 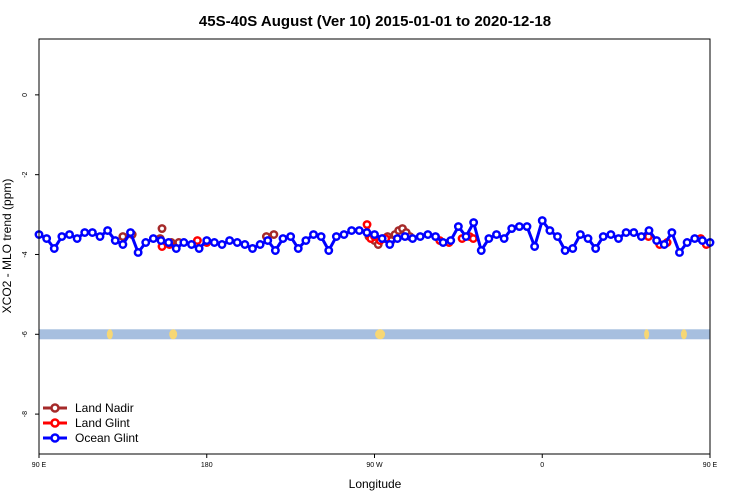 I want to click on legend-marker, so click(x=55, y=408).